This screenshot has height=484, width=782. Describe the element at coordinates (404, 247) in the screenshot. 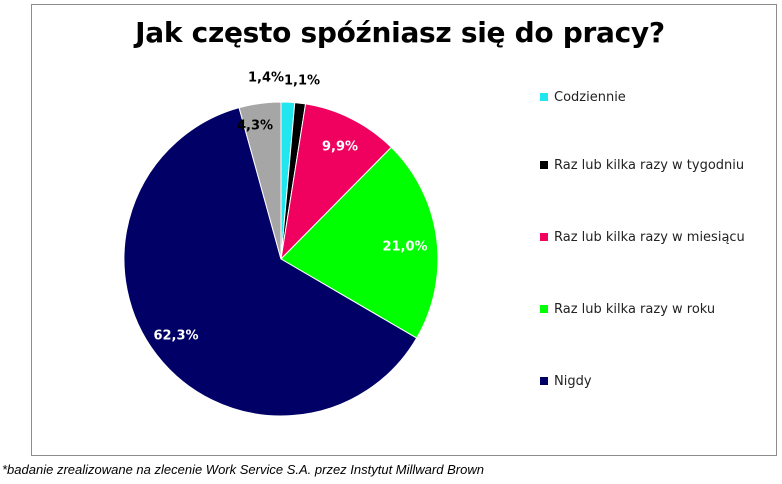

I see `data-label-roku: 21,0%` at that location.